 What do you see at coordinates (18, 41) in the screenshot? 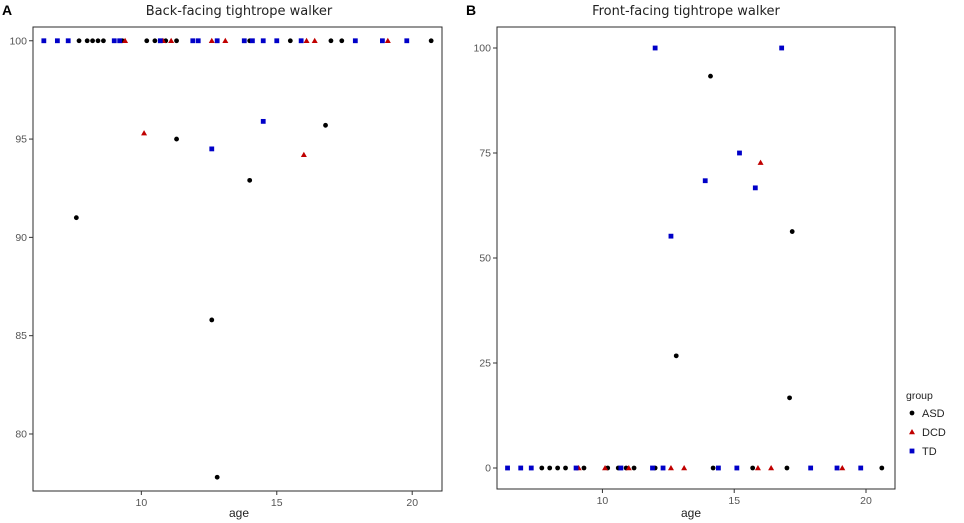
I see `panel-a-y-tick-label: 100` at bounding box center [18, 41].